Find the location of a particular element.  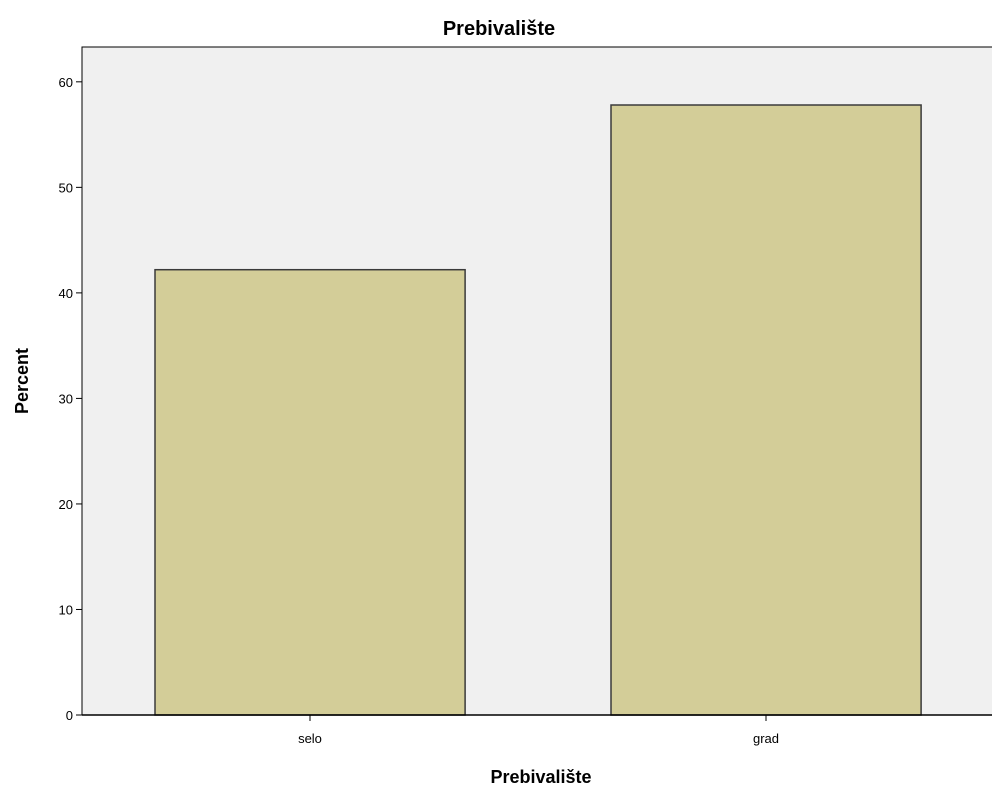

y-tick-label: 10 is located at coordinates (66, 609).